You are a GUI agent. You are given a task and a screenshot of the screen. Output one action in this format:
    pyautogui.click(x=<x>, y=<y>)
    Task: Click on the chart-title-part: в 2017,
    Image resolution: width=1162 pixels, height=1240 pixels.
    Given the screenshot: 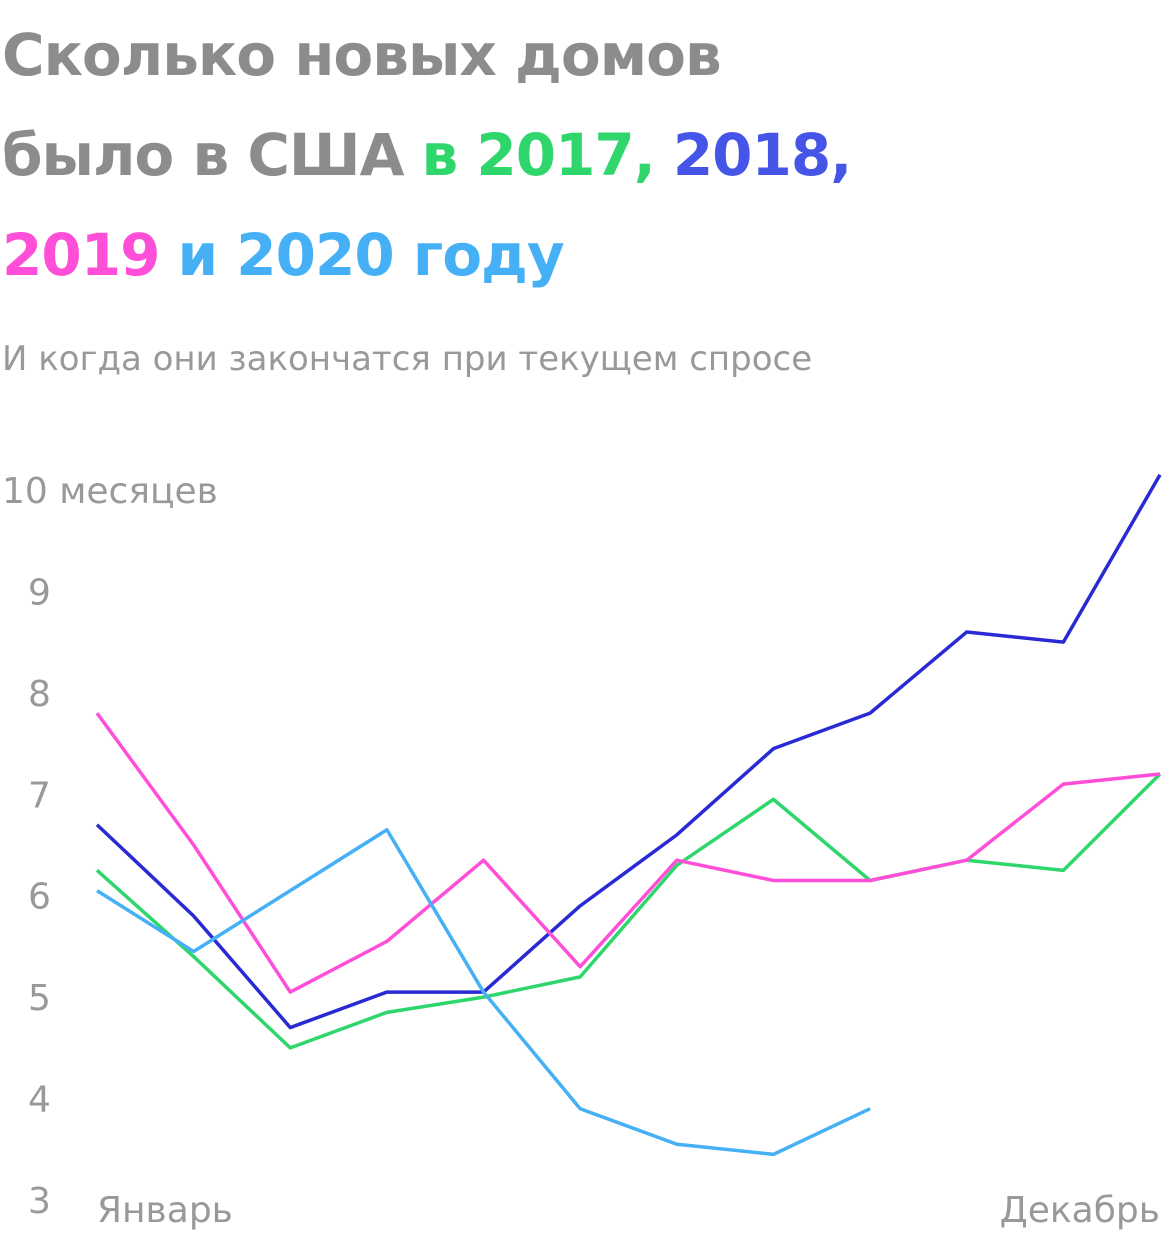 What is the action you would take?
    pyautogui.click(x=537, y=155)
    